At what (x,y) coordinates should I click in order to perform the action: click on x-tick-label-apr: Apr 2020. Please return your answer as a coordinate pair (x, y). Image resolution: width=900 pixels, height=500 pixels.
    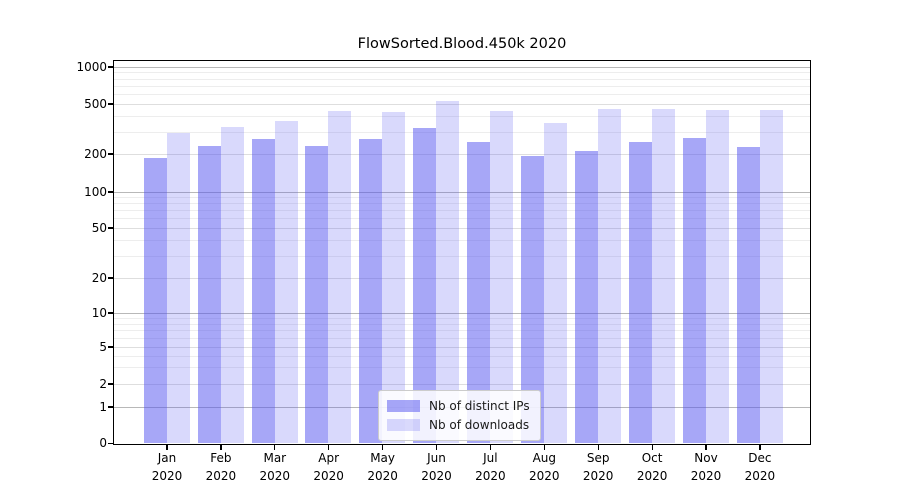
    Looking at the image, I should click on (328, 467).